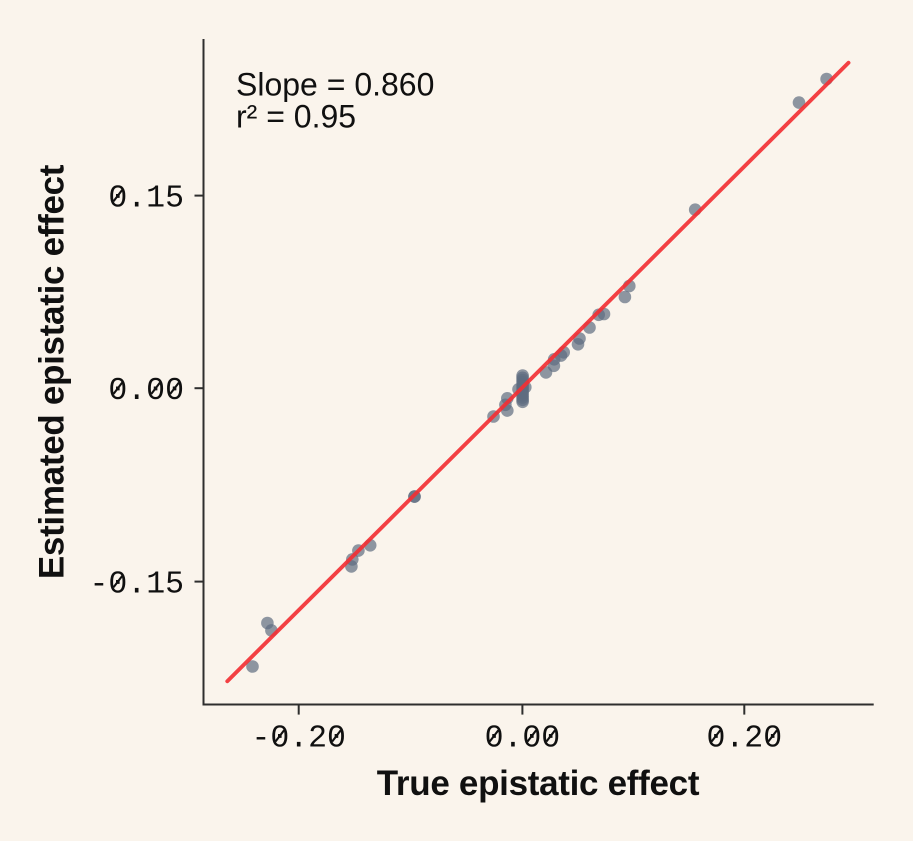 The image size is (913, 841). What do you see at coordinates (335, 84) in the screenshot?
I see `svg-text: Slope = 0.860` at bounding box center [335, 84].